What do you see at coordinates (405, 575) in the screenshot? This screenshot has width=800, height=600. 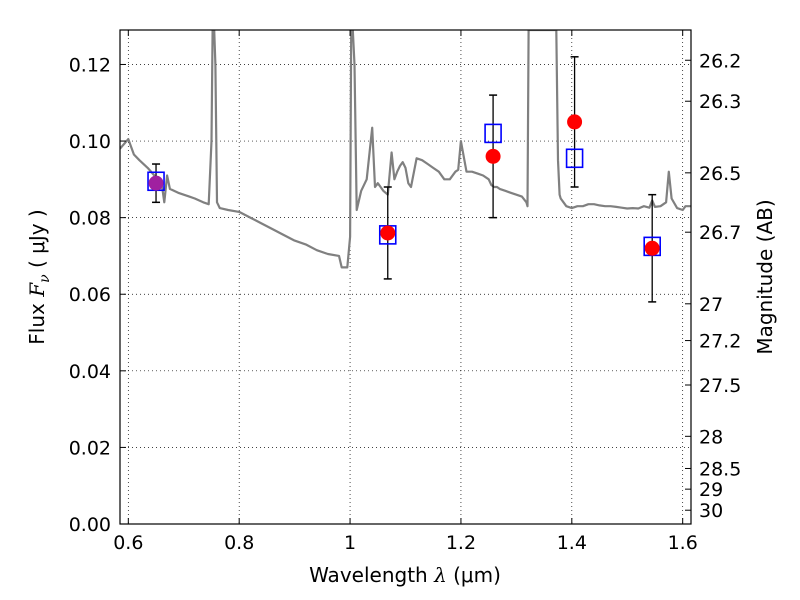 I see `x-axis-label: Wavelength λ (μm)` at bounding box center [405, 575].